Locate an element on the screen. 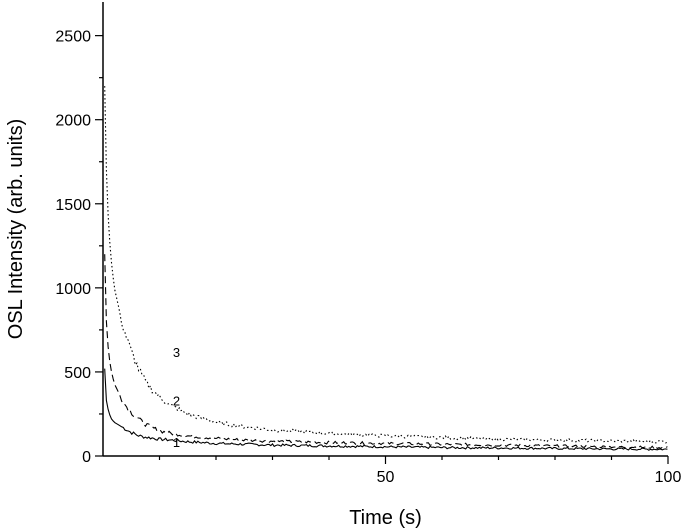 The width and height of the screenshot is (685, 530). y-tick-label: 1000 is located at coordinates (73, 289).